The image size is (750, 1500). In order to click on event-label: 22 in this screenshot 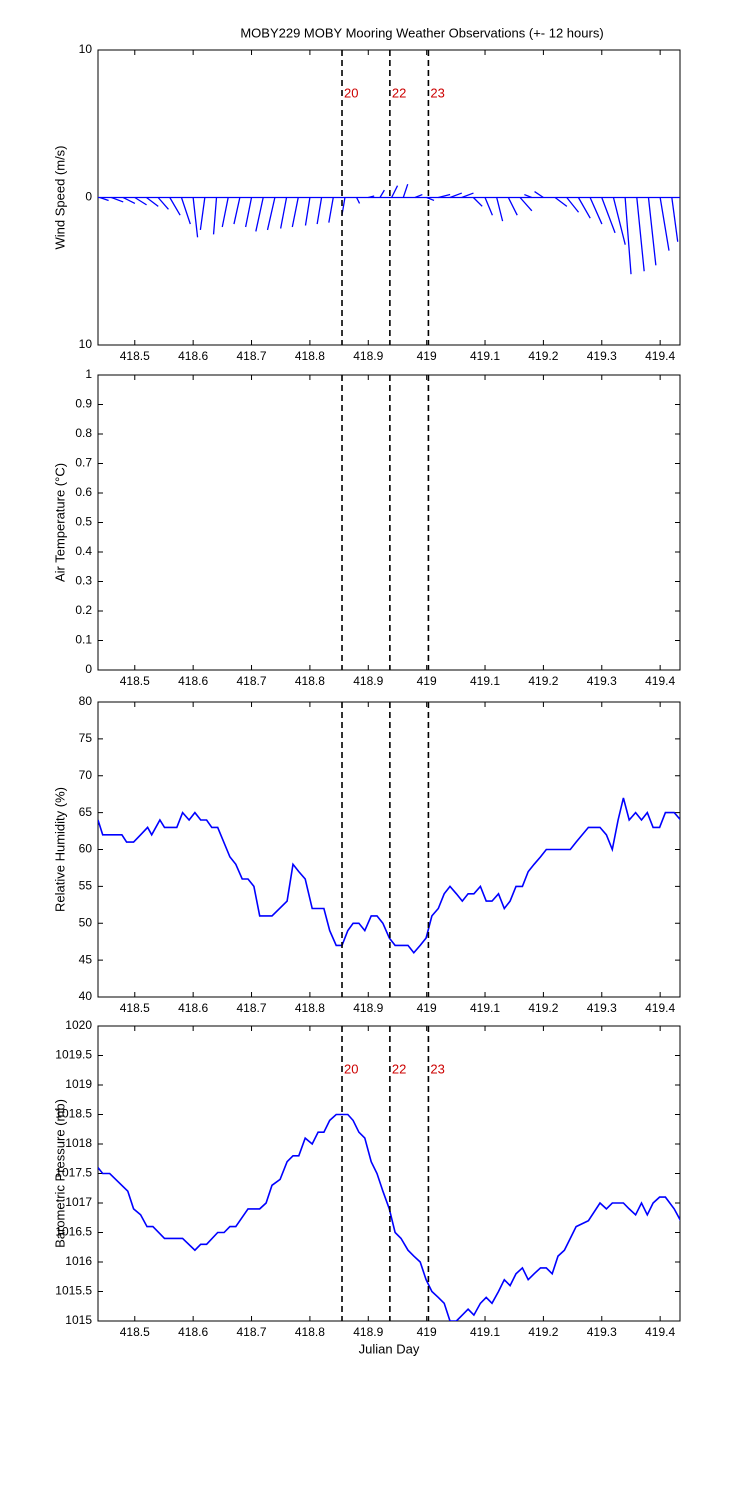, I will do `click(399, 92)`.